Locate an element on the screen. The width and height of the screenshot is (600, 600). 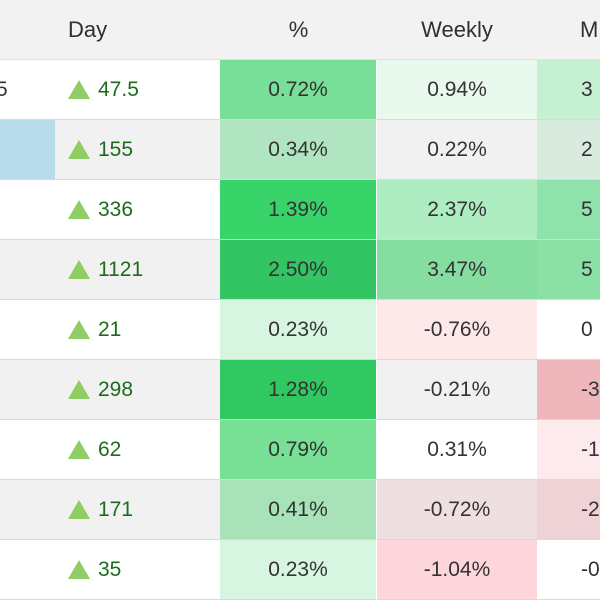
monthly-cell: -1 is located at coordinates (568, 450).